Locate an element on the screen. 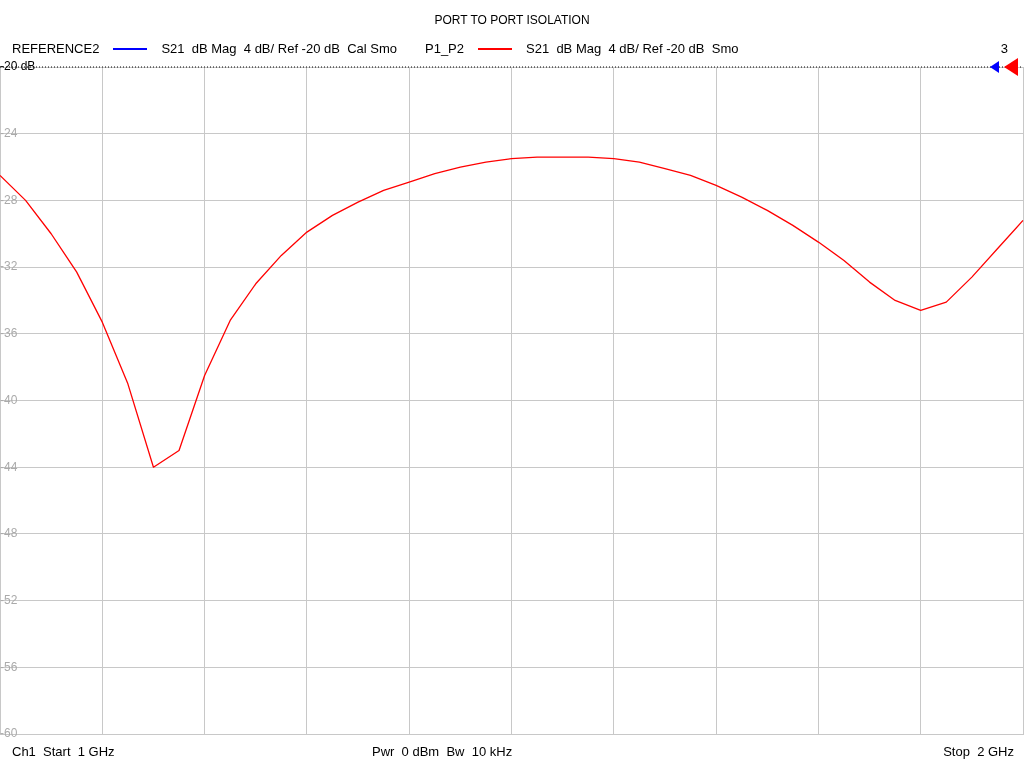 This screenshot has height=768, width=1024. y-tick-label: -48 is located at coordinates (9, 533).